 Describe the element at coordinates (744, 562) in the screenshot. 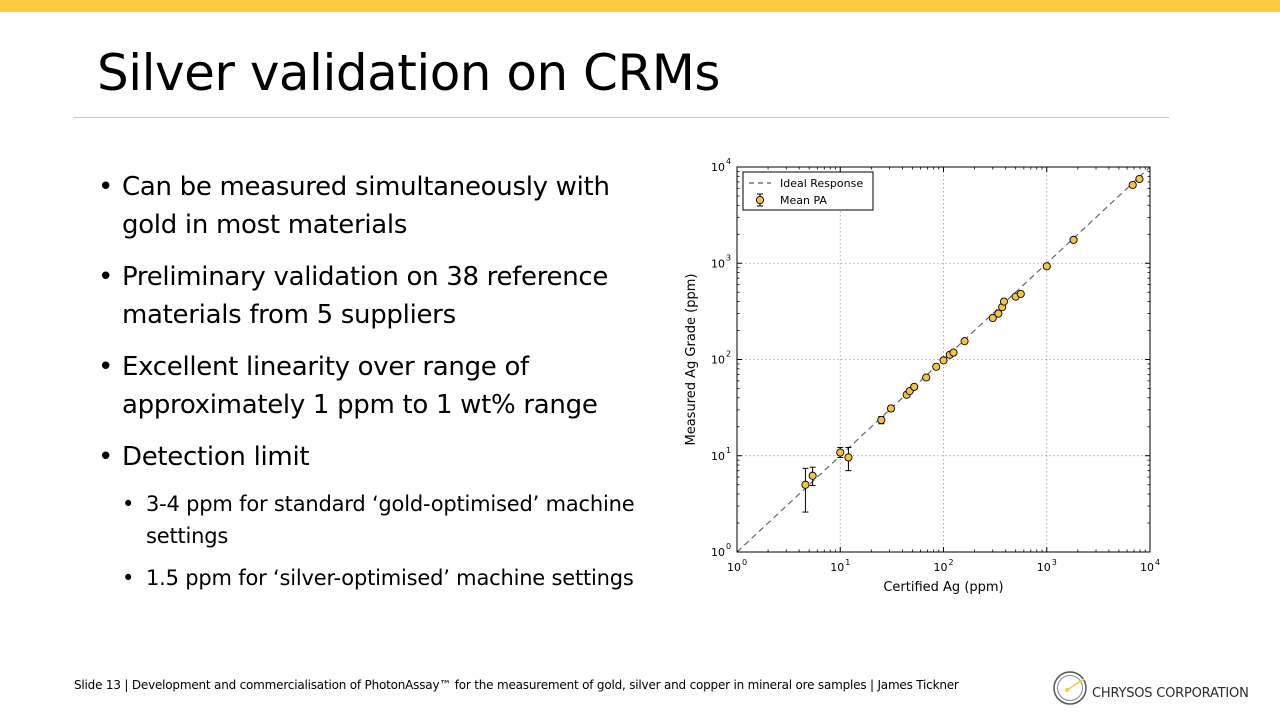

I see `x-tick-exponent: 0` at that location.